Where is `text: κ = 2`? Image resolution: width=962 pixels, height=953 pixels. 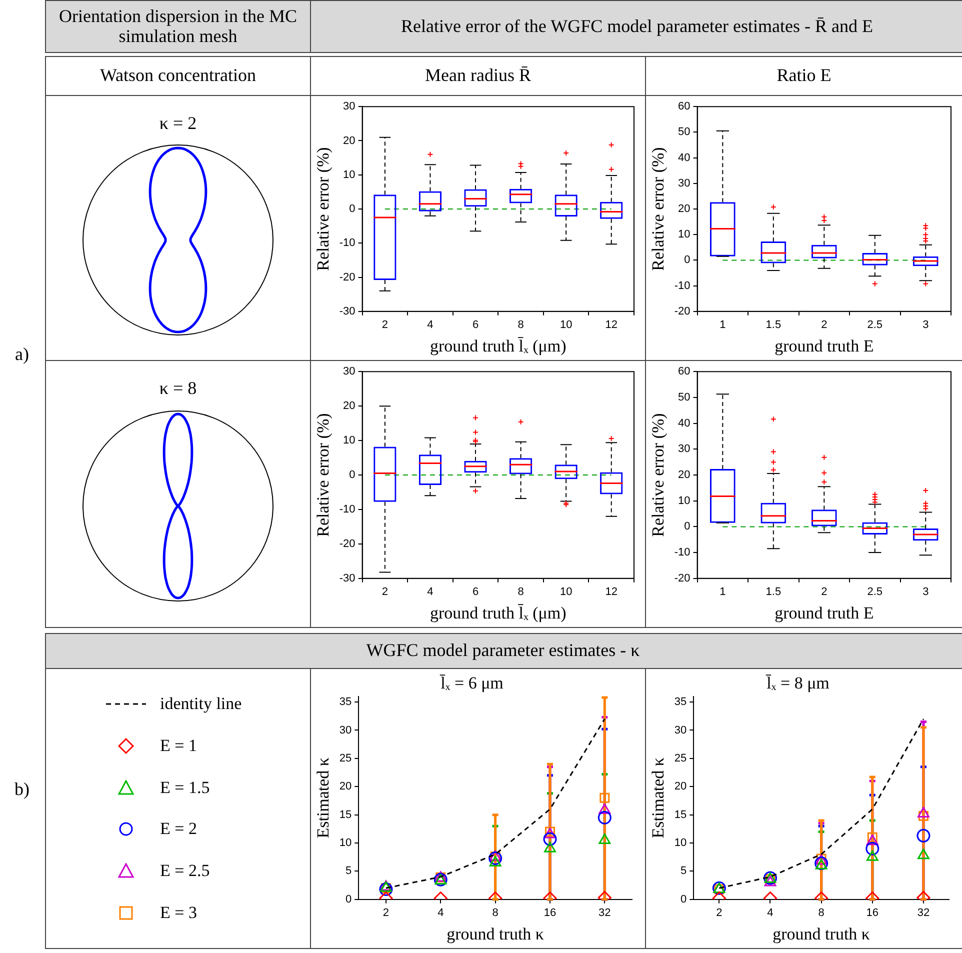 text: κ = 2 is located at coordinates (178, 124).